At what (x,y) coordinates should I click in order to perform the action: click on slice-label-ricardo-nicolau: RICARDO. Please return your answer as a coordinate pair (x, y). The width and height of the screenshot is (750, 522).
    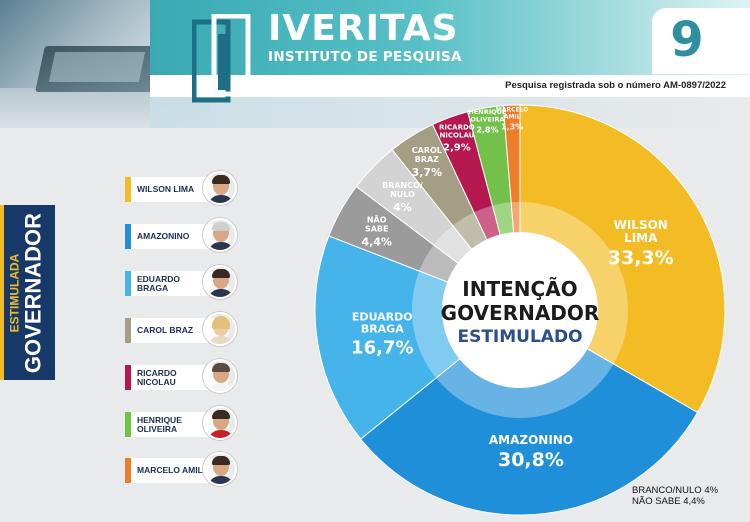
    Looking at the image, I should click on (457, 128).